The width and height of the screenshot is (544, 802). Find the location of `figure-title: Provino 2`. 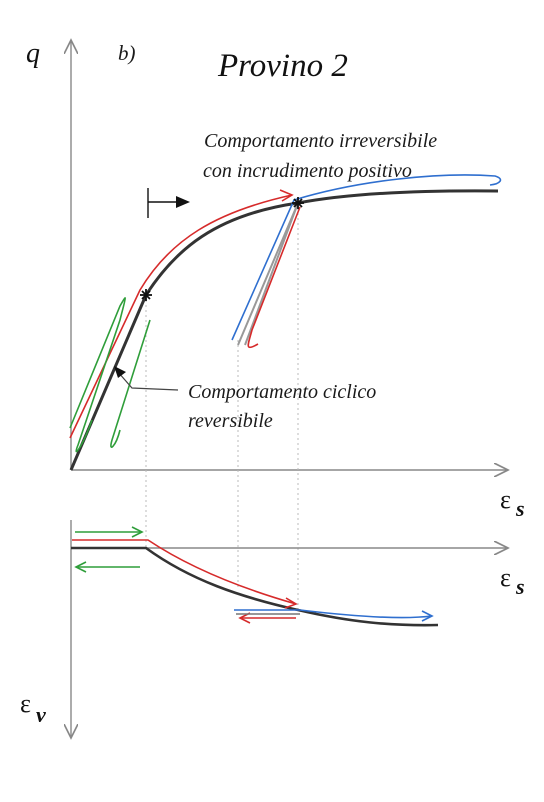

figure-title: Provino 2 is located at coordinates (282, 66).